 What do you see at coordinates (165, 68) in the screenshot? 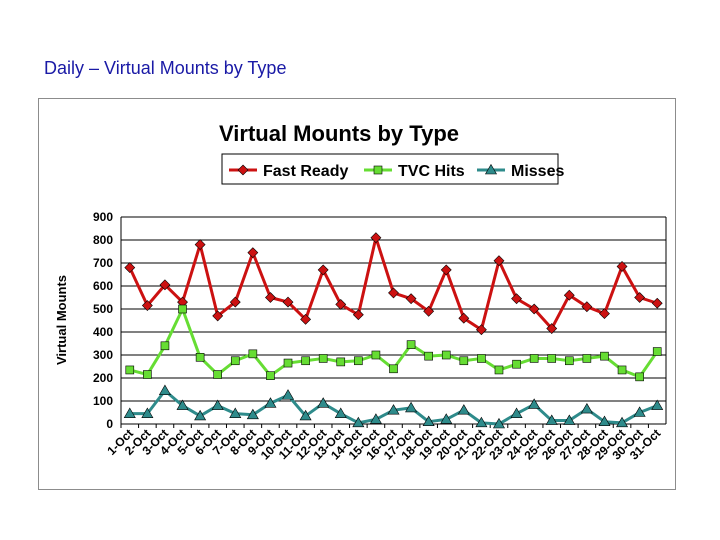
I see `slide-title: Daily – Virtual Mounts by Type` at bounding box center [165, 68].